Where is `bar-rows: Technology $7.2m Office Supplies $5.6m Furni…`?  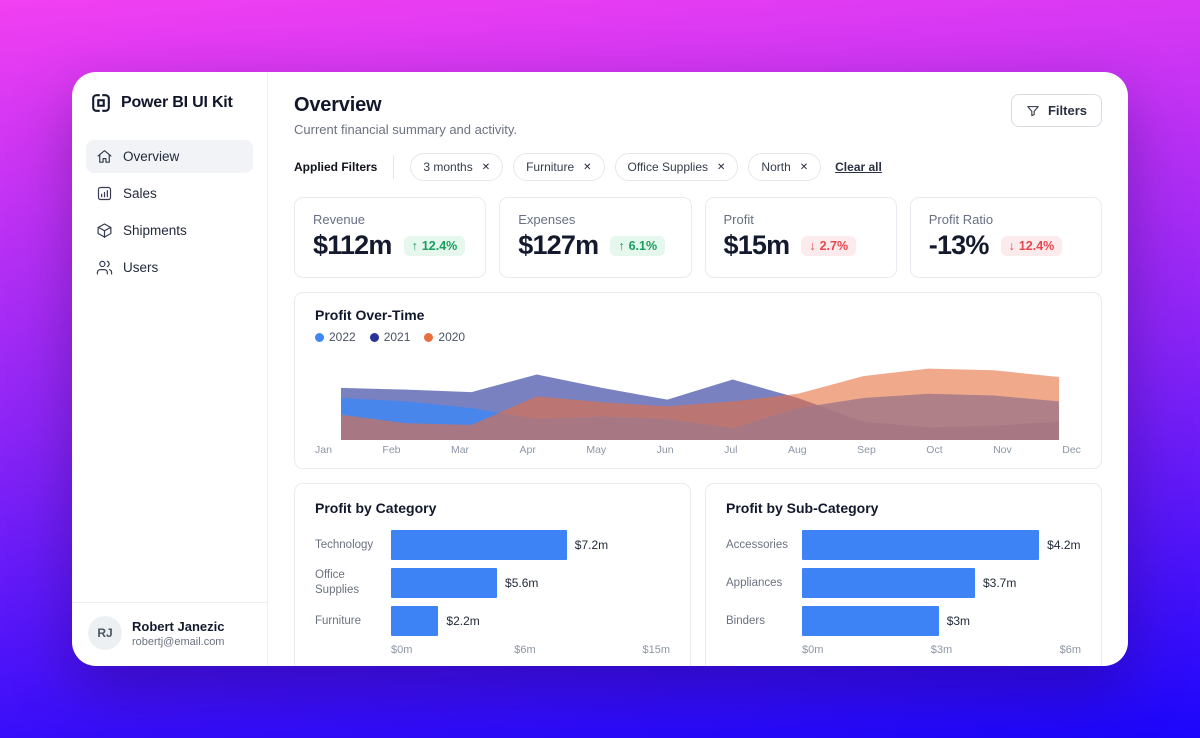
bar-rows: Technology $7.2m Office Supplies $5.6m Furni… is located at coordinates (492, 583).